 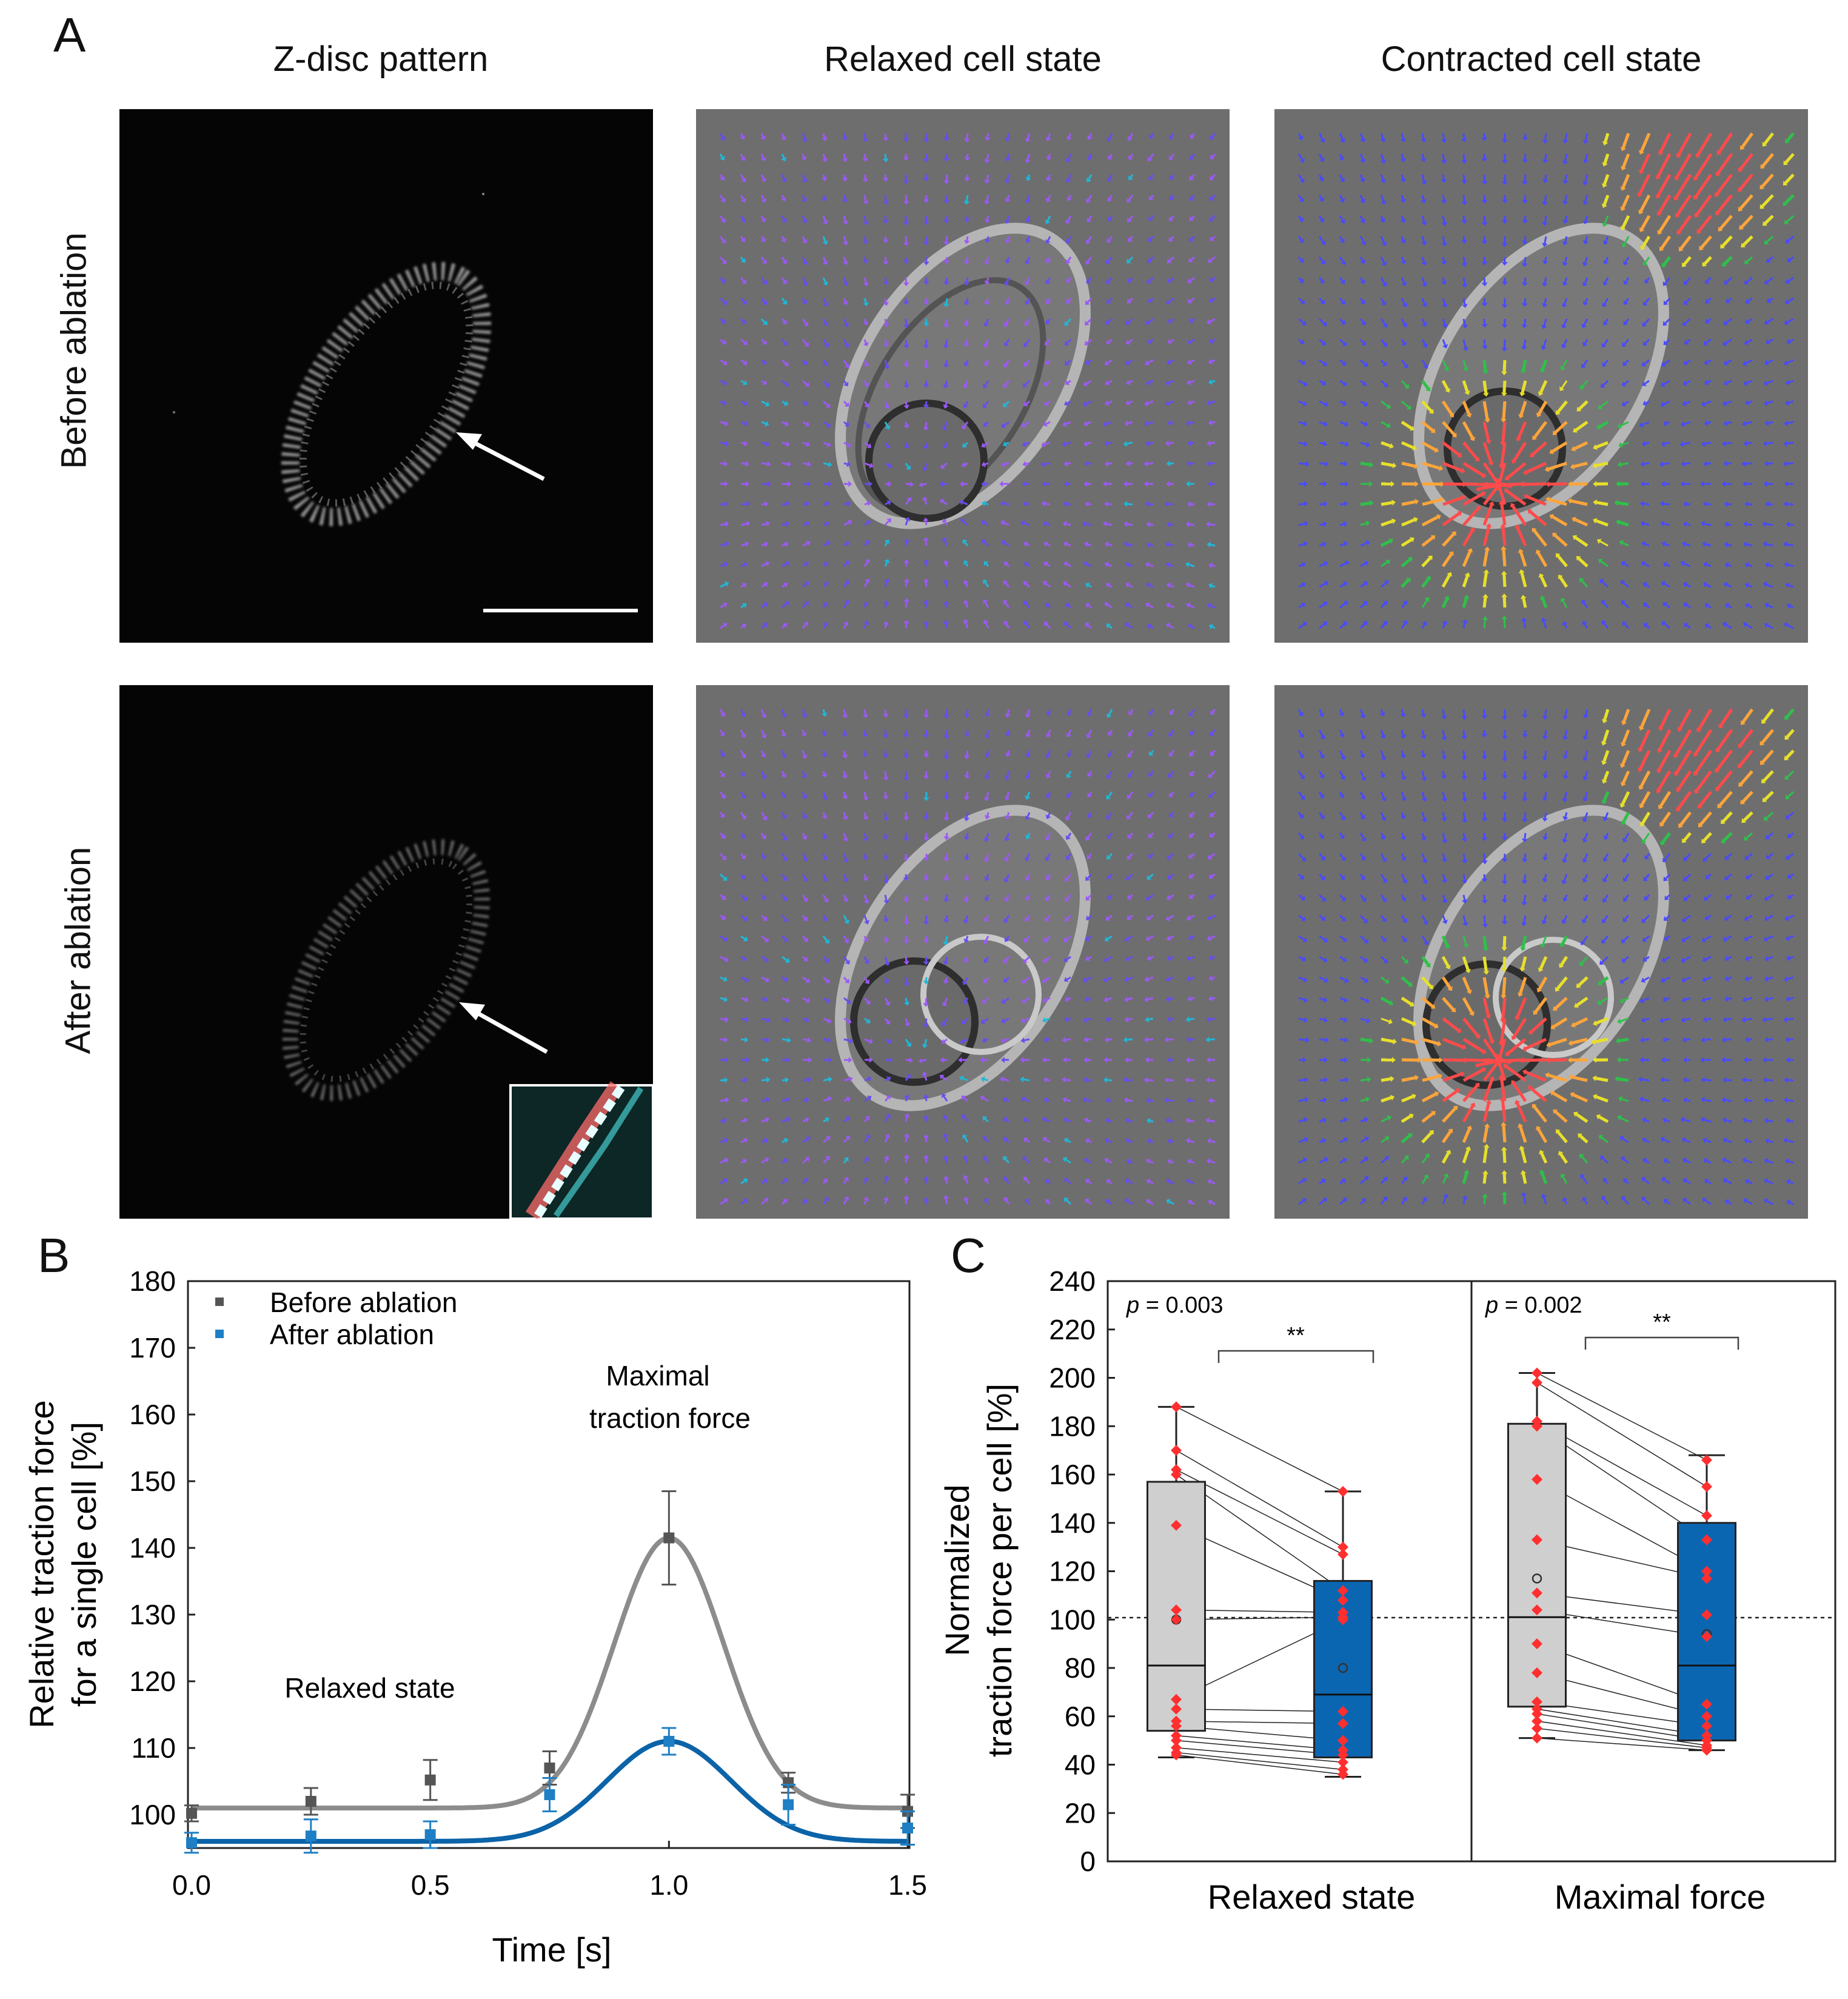 What do you see at coordinates (581, 1150) in the screenshot?
I see `inset-image` at bounding box center [581, 1150].